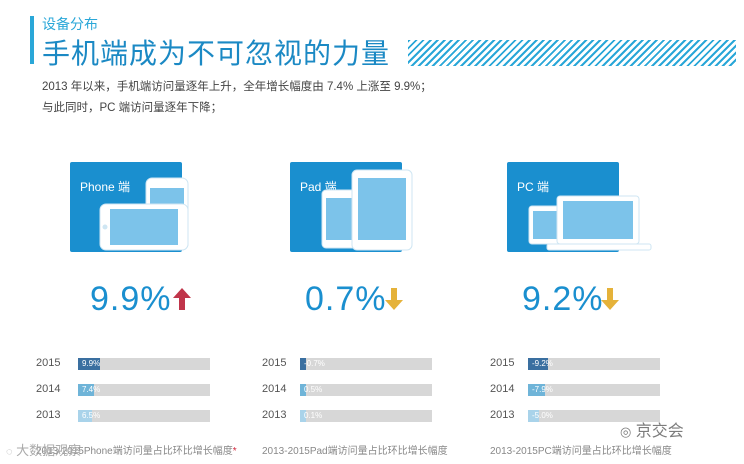  I want to click on pad-headline-value: 0.7%, so click(346, 299).